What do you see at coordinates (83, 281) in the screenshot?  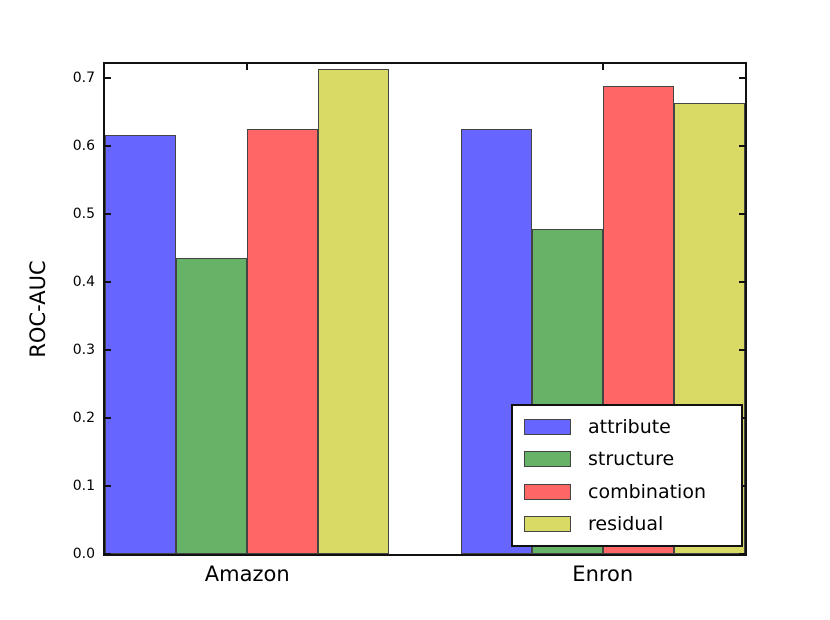 I see `y-tick-label: 0.4` at bounding box center [83, 281].